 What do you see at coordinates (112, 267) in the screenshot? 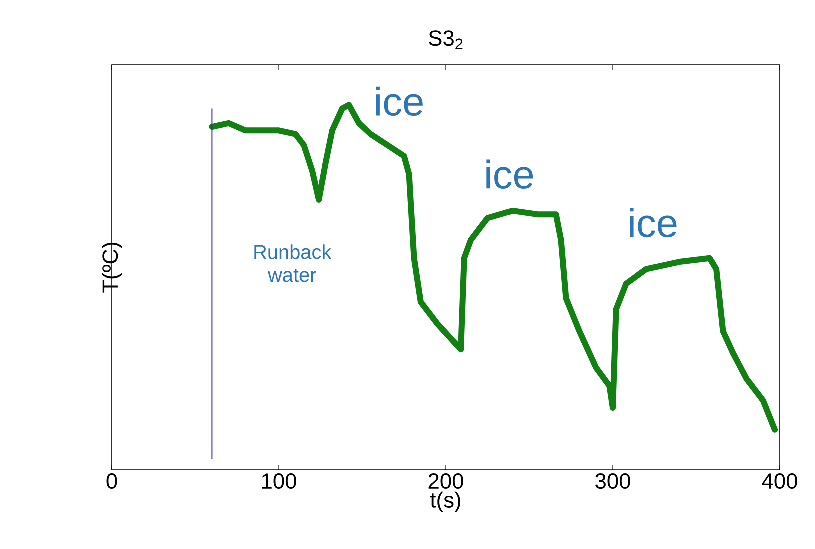
I see `y-axis-title: T(ºC)` at bounding box center [112, 267].